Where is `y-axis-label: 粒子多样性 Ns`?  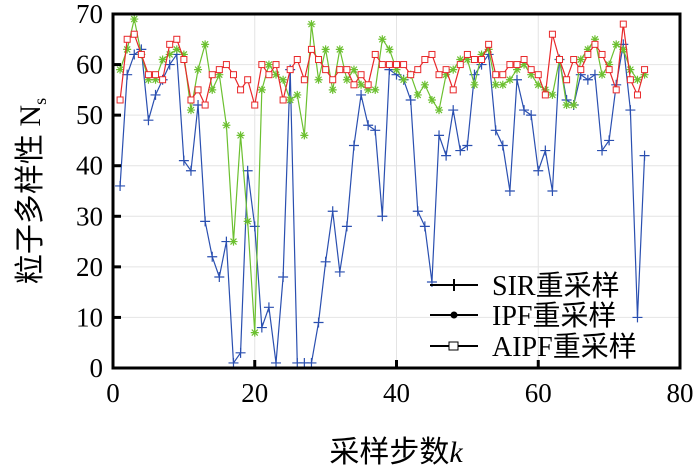
y-axis-label: 粒子多样性 Ns is located at coordinates (32, 191).